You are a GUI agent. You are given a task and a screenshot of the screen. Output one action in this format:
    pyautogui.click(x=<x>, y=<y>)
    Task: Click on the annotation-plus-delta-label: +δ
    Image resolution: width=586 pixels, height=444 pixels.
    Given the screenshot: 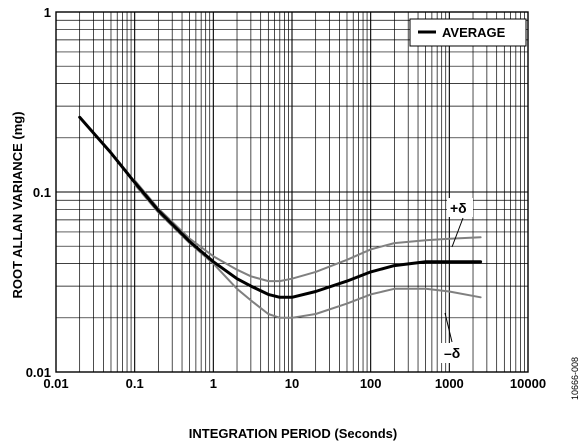 What is the action you would take?
    pyautogui.click(x=458, y=208)
    